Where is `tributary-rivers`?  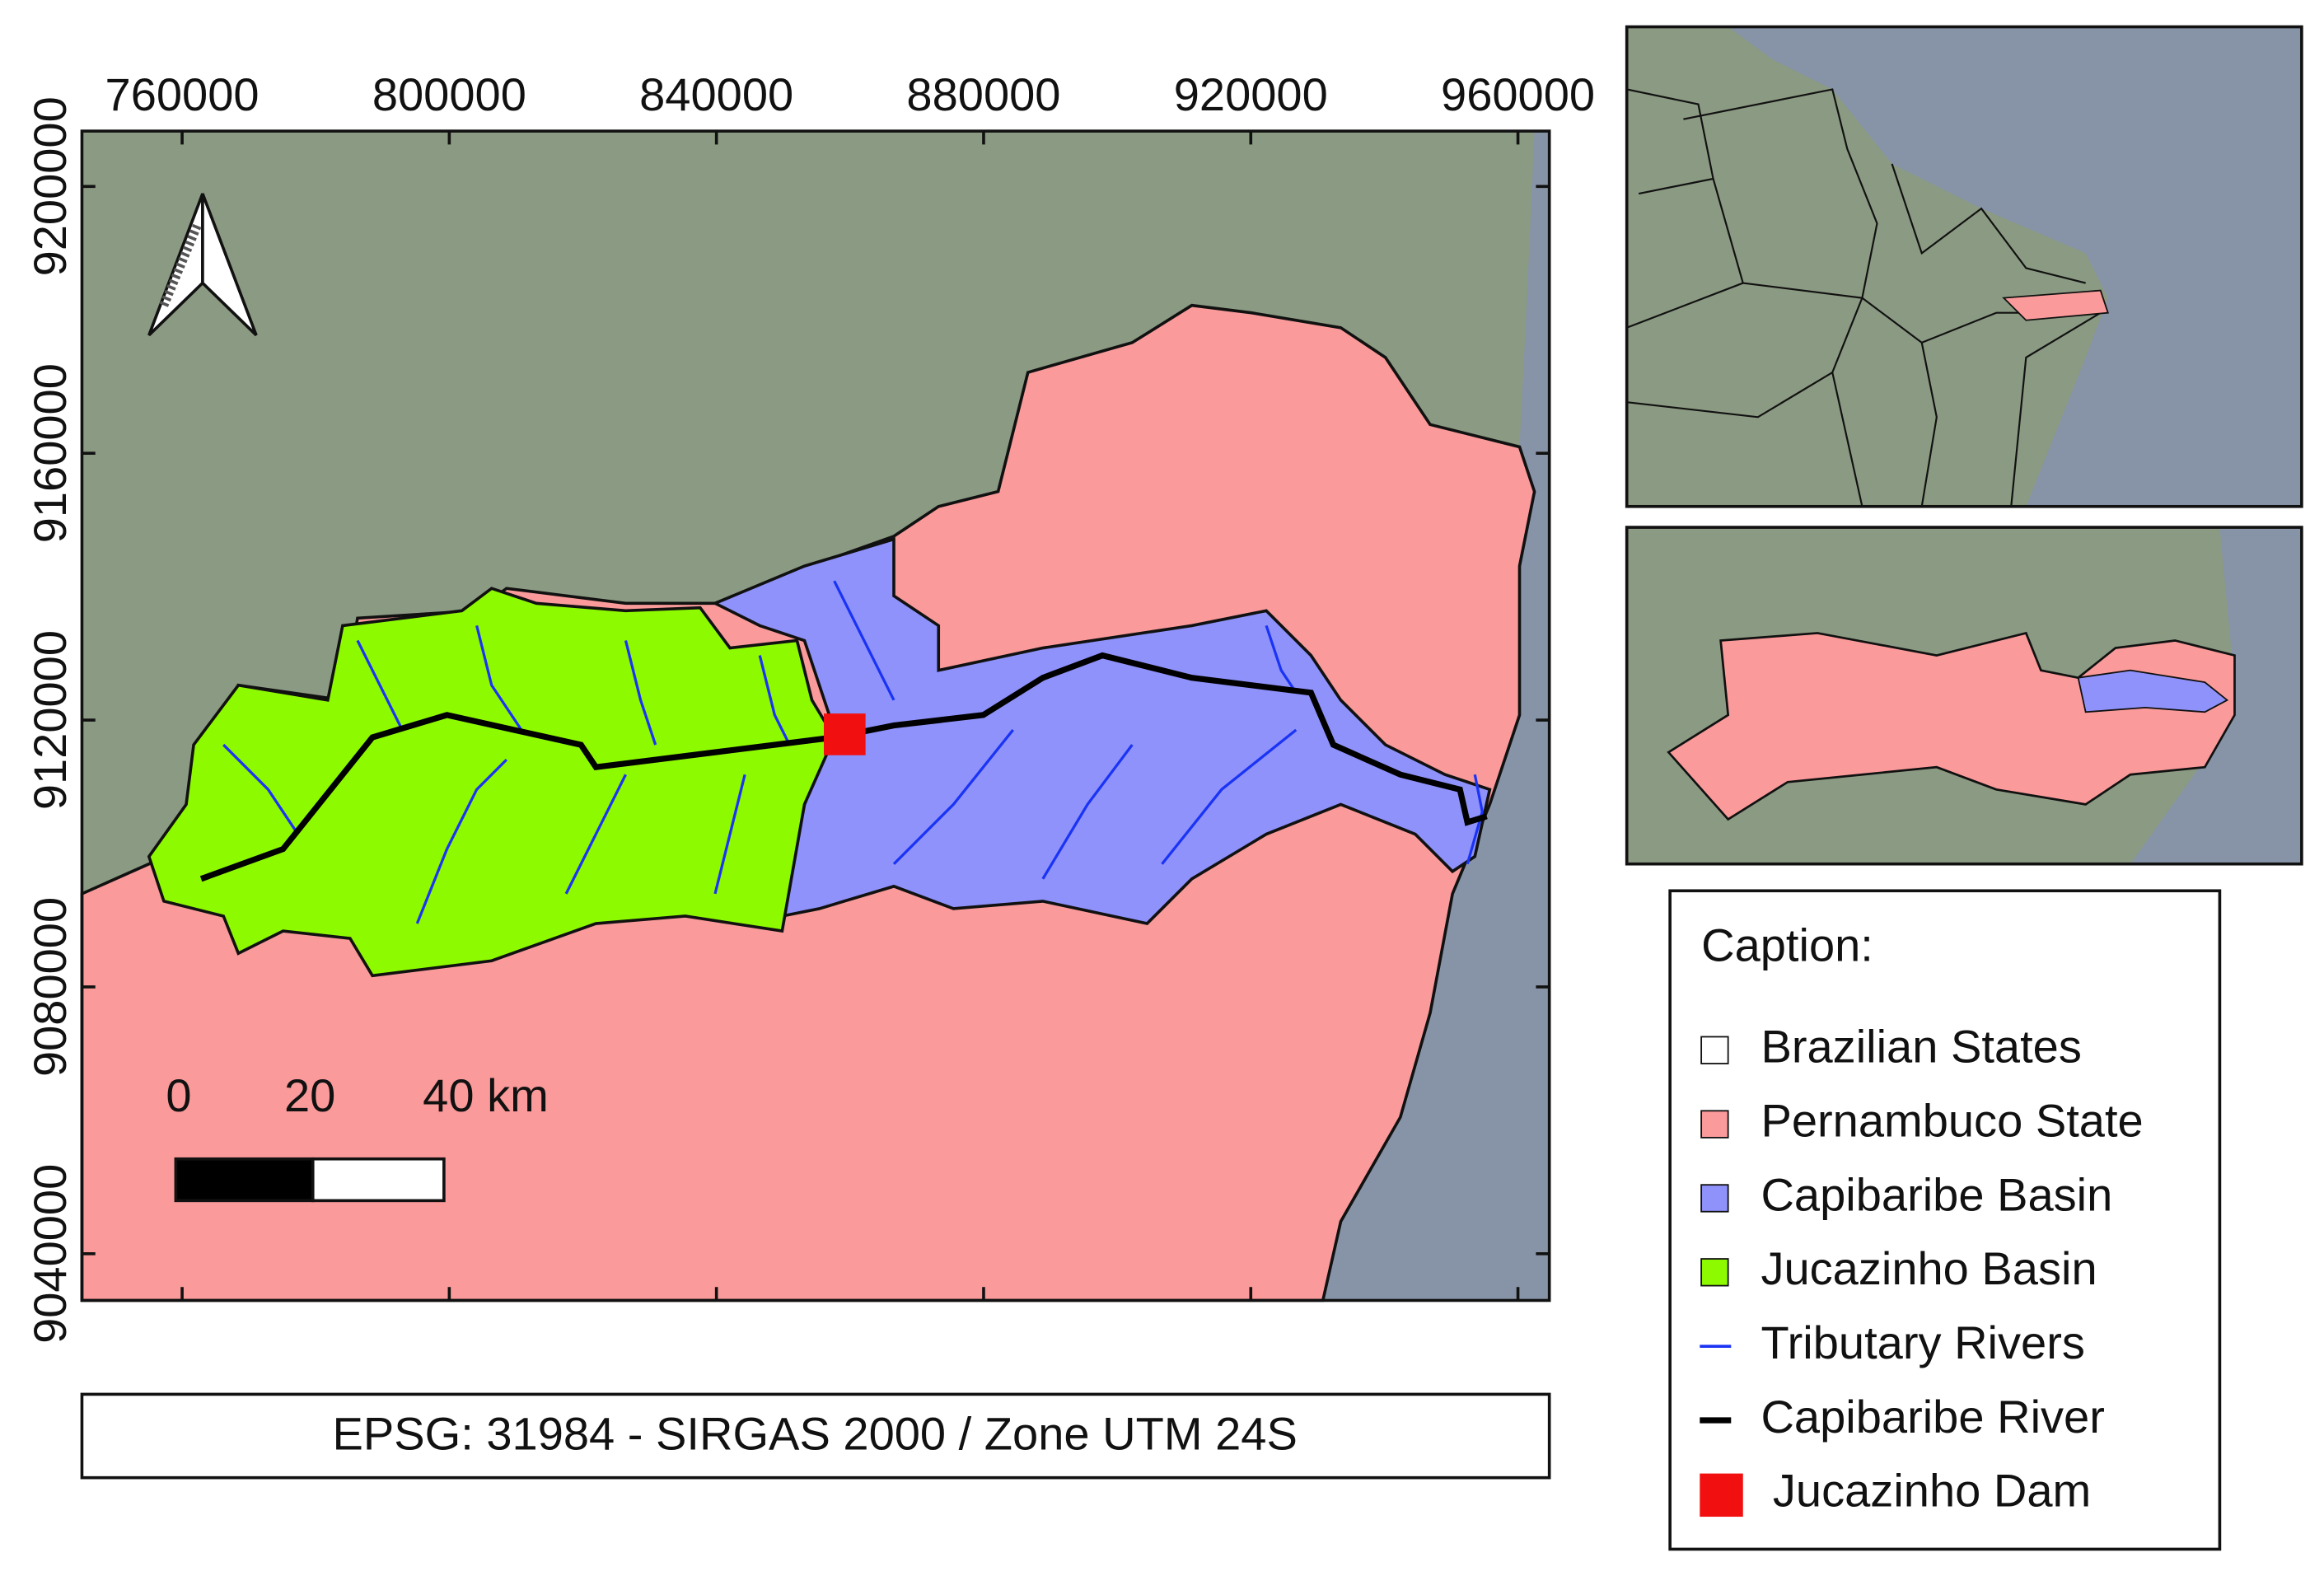
tributary-rivers is located at coordinates (853, 752).